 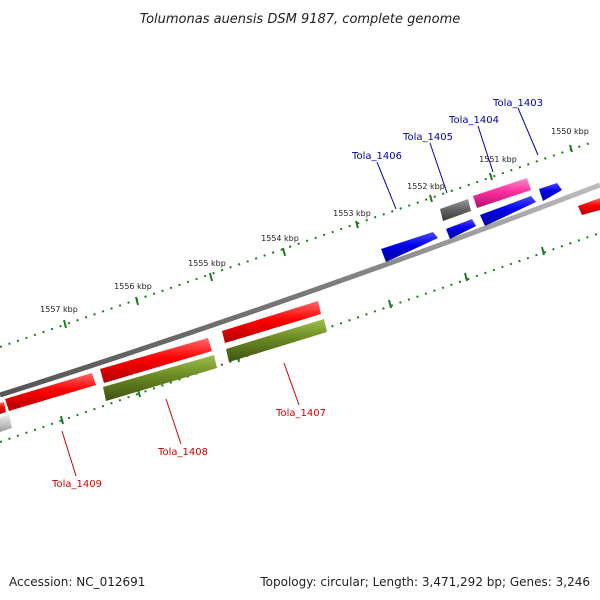 I want to click on scale-label-1552: 1552 kbp, so click(x=426, y=186).